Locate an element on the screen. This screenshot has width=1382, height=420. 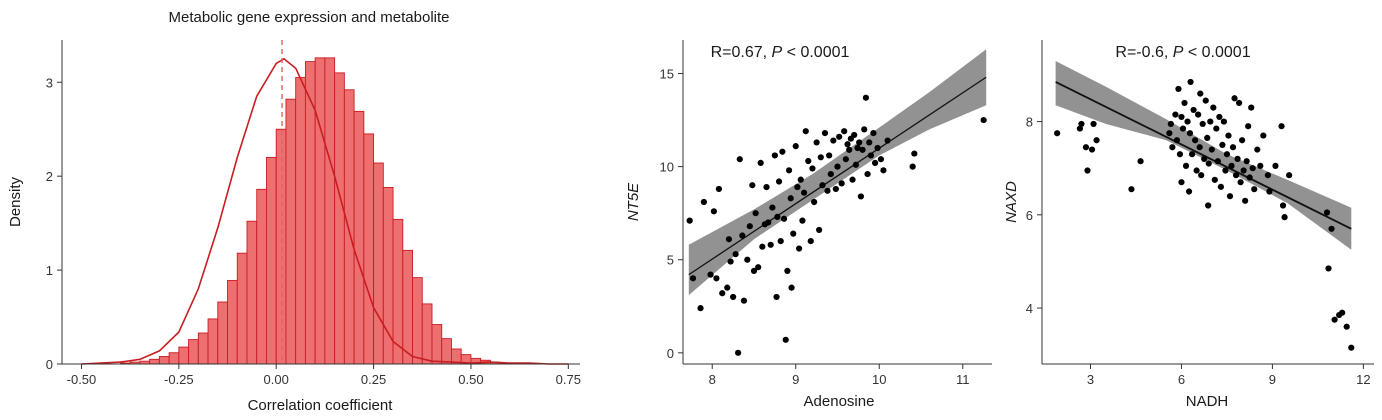
scatter-y-ticks: 4 6 8 is located at coordinates (1034, 215).